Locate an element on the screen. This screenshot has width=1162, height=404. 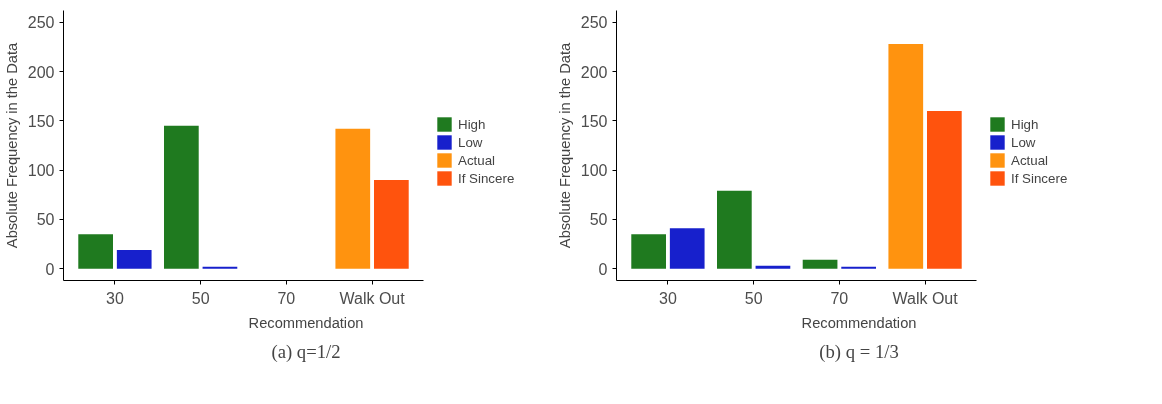
text: (a) q=1/2 is located at coordinates (306, 351).